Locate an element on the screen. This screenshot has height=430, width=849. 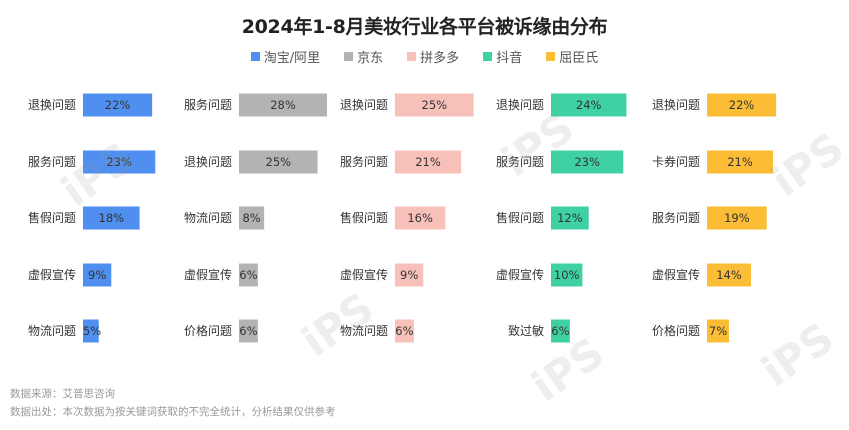
data-label: 19% is located at coordinates (737, 218).